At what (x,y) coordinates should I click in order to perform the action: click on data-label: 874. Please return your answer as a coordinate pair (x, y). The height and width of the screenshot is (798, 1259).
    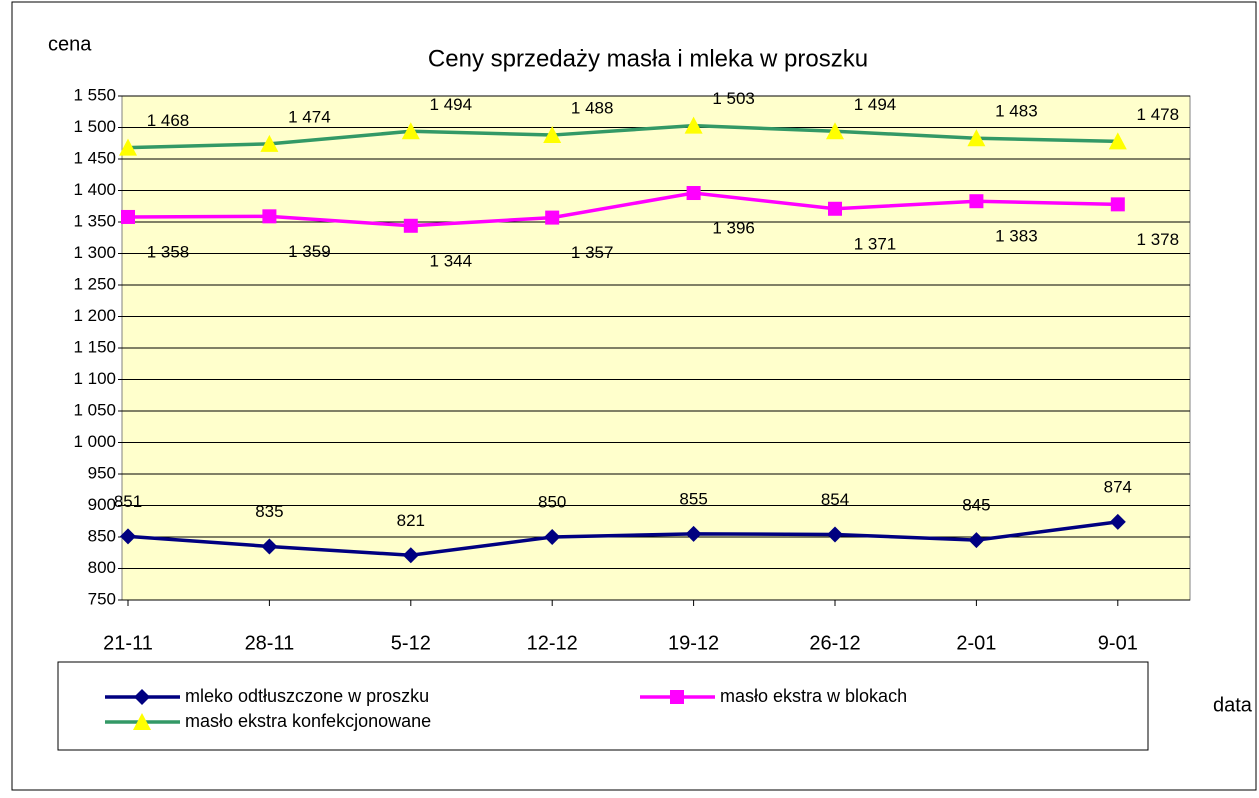
    Looking at the image, I should click on (1118, 486).